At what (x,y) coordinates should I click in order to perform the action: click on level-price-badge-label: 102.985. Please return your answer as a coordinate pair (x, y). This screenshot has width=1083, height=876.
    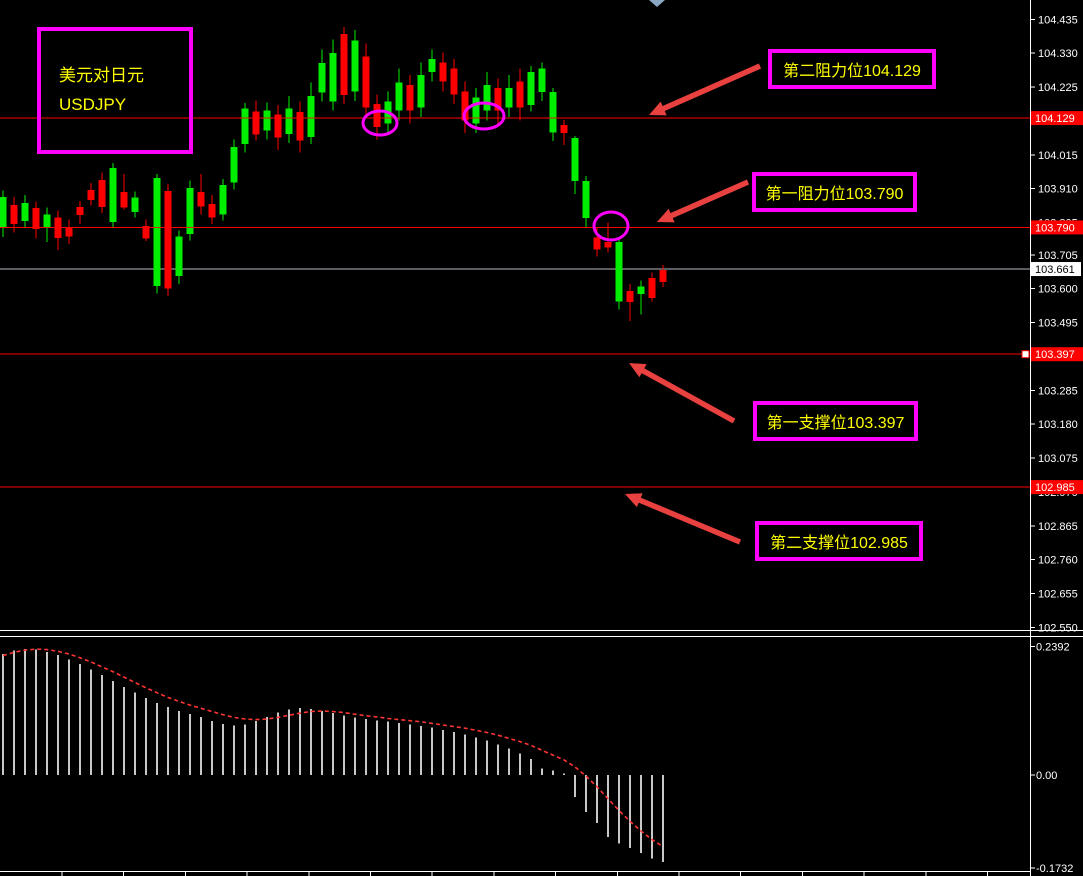
    Looking at the image, I should click on (1055, 488).